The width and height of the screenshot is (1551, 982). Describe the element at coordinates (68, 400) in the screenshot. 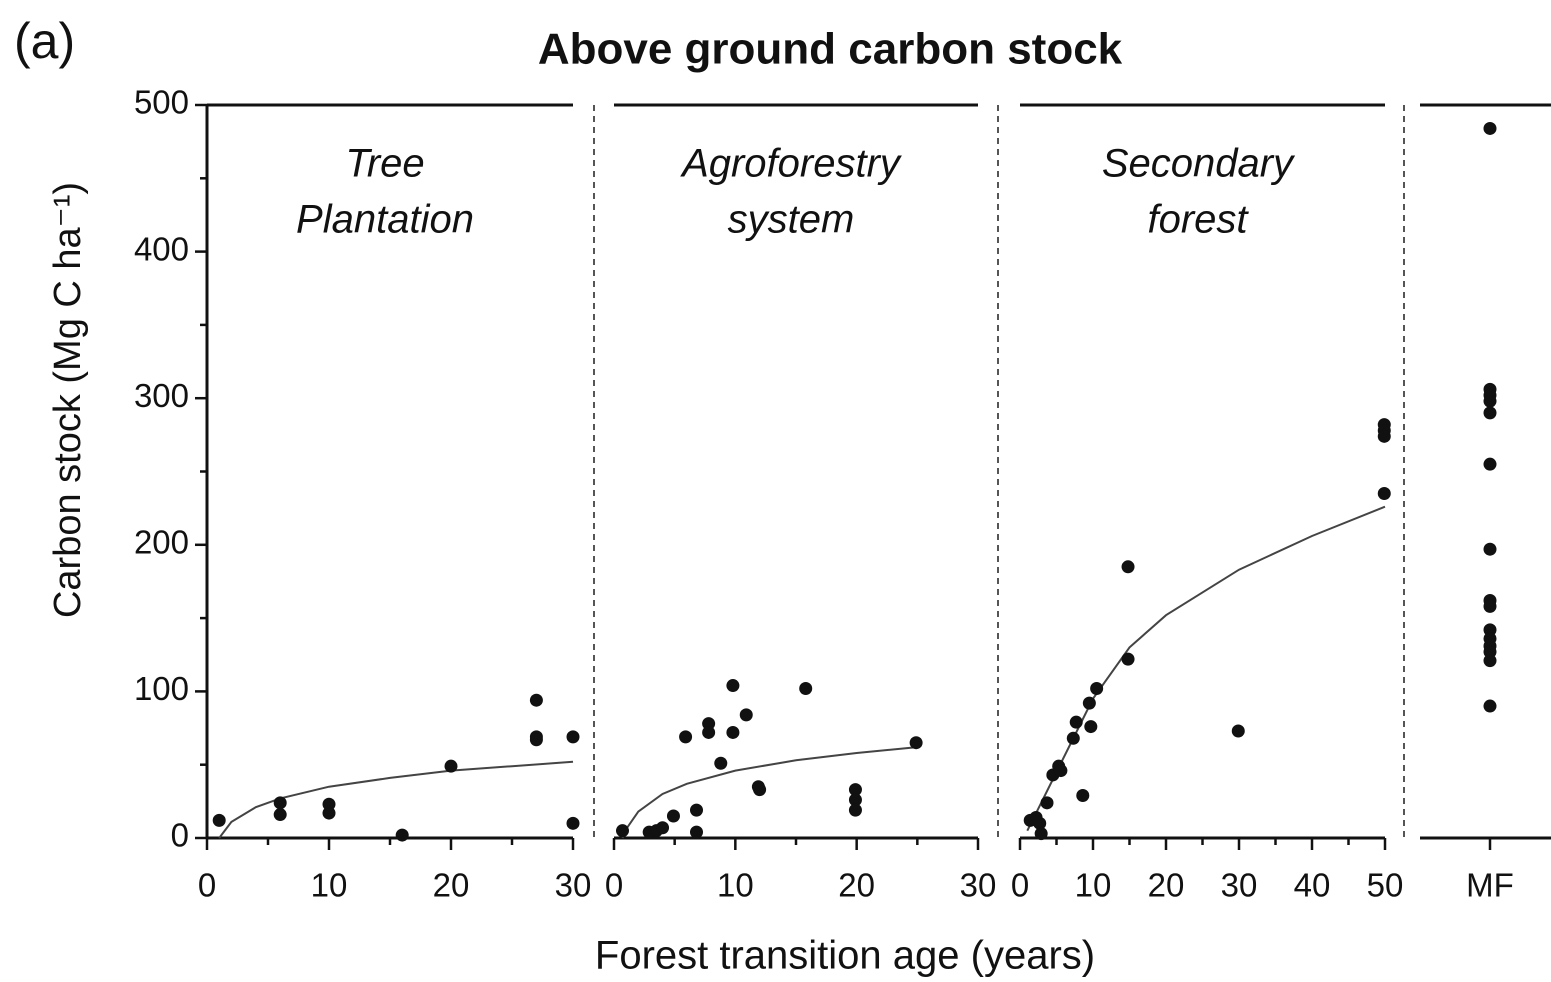

I see `y-axis-label: Carbon stock (Mg C ha⁻¹)` at that location.